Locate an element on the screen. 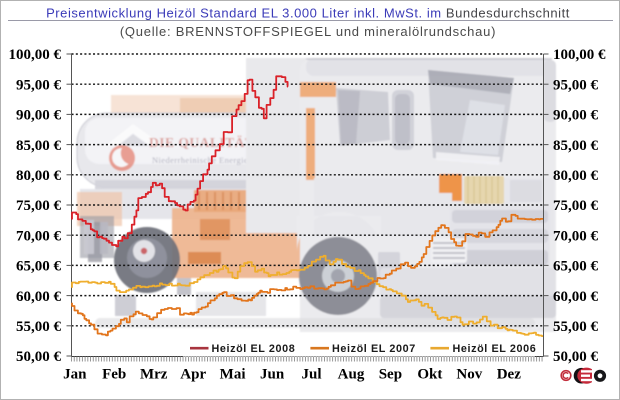  svg-text: Mrz is located at coordinates (154, 375).